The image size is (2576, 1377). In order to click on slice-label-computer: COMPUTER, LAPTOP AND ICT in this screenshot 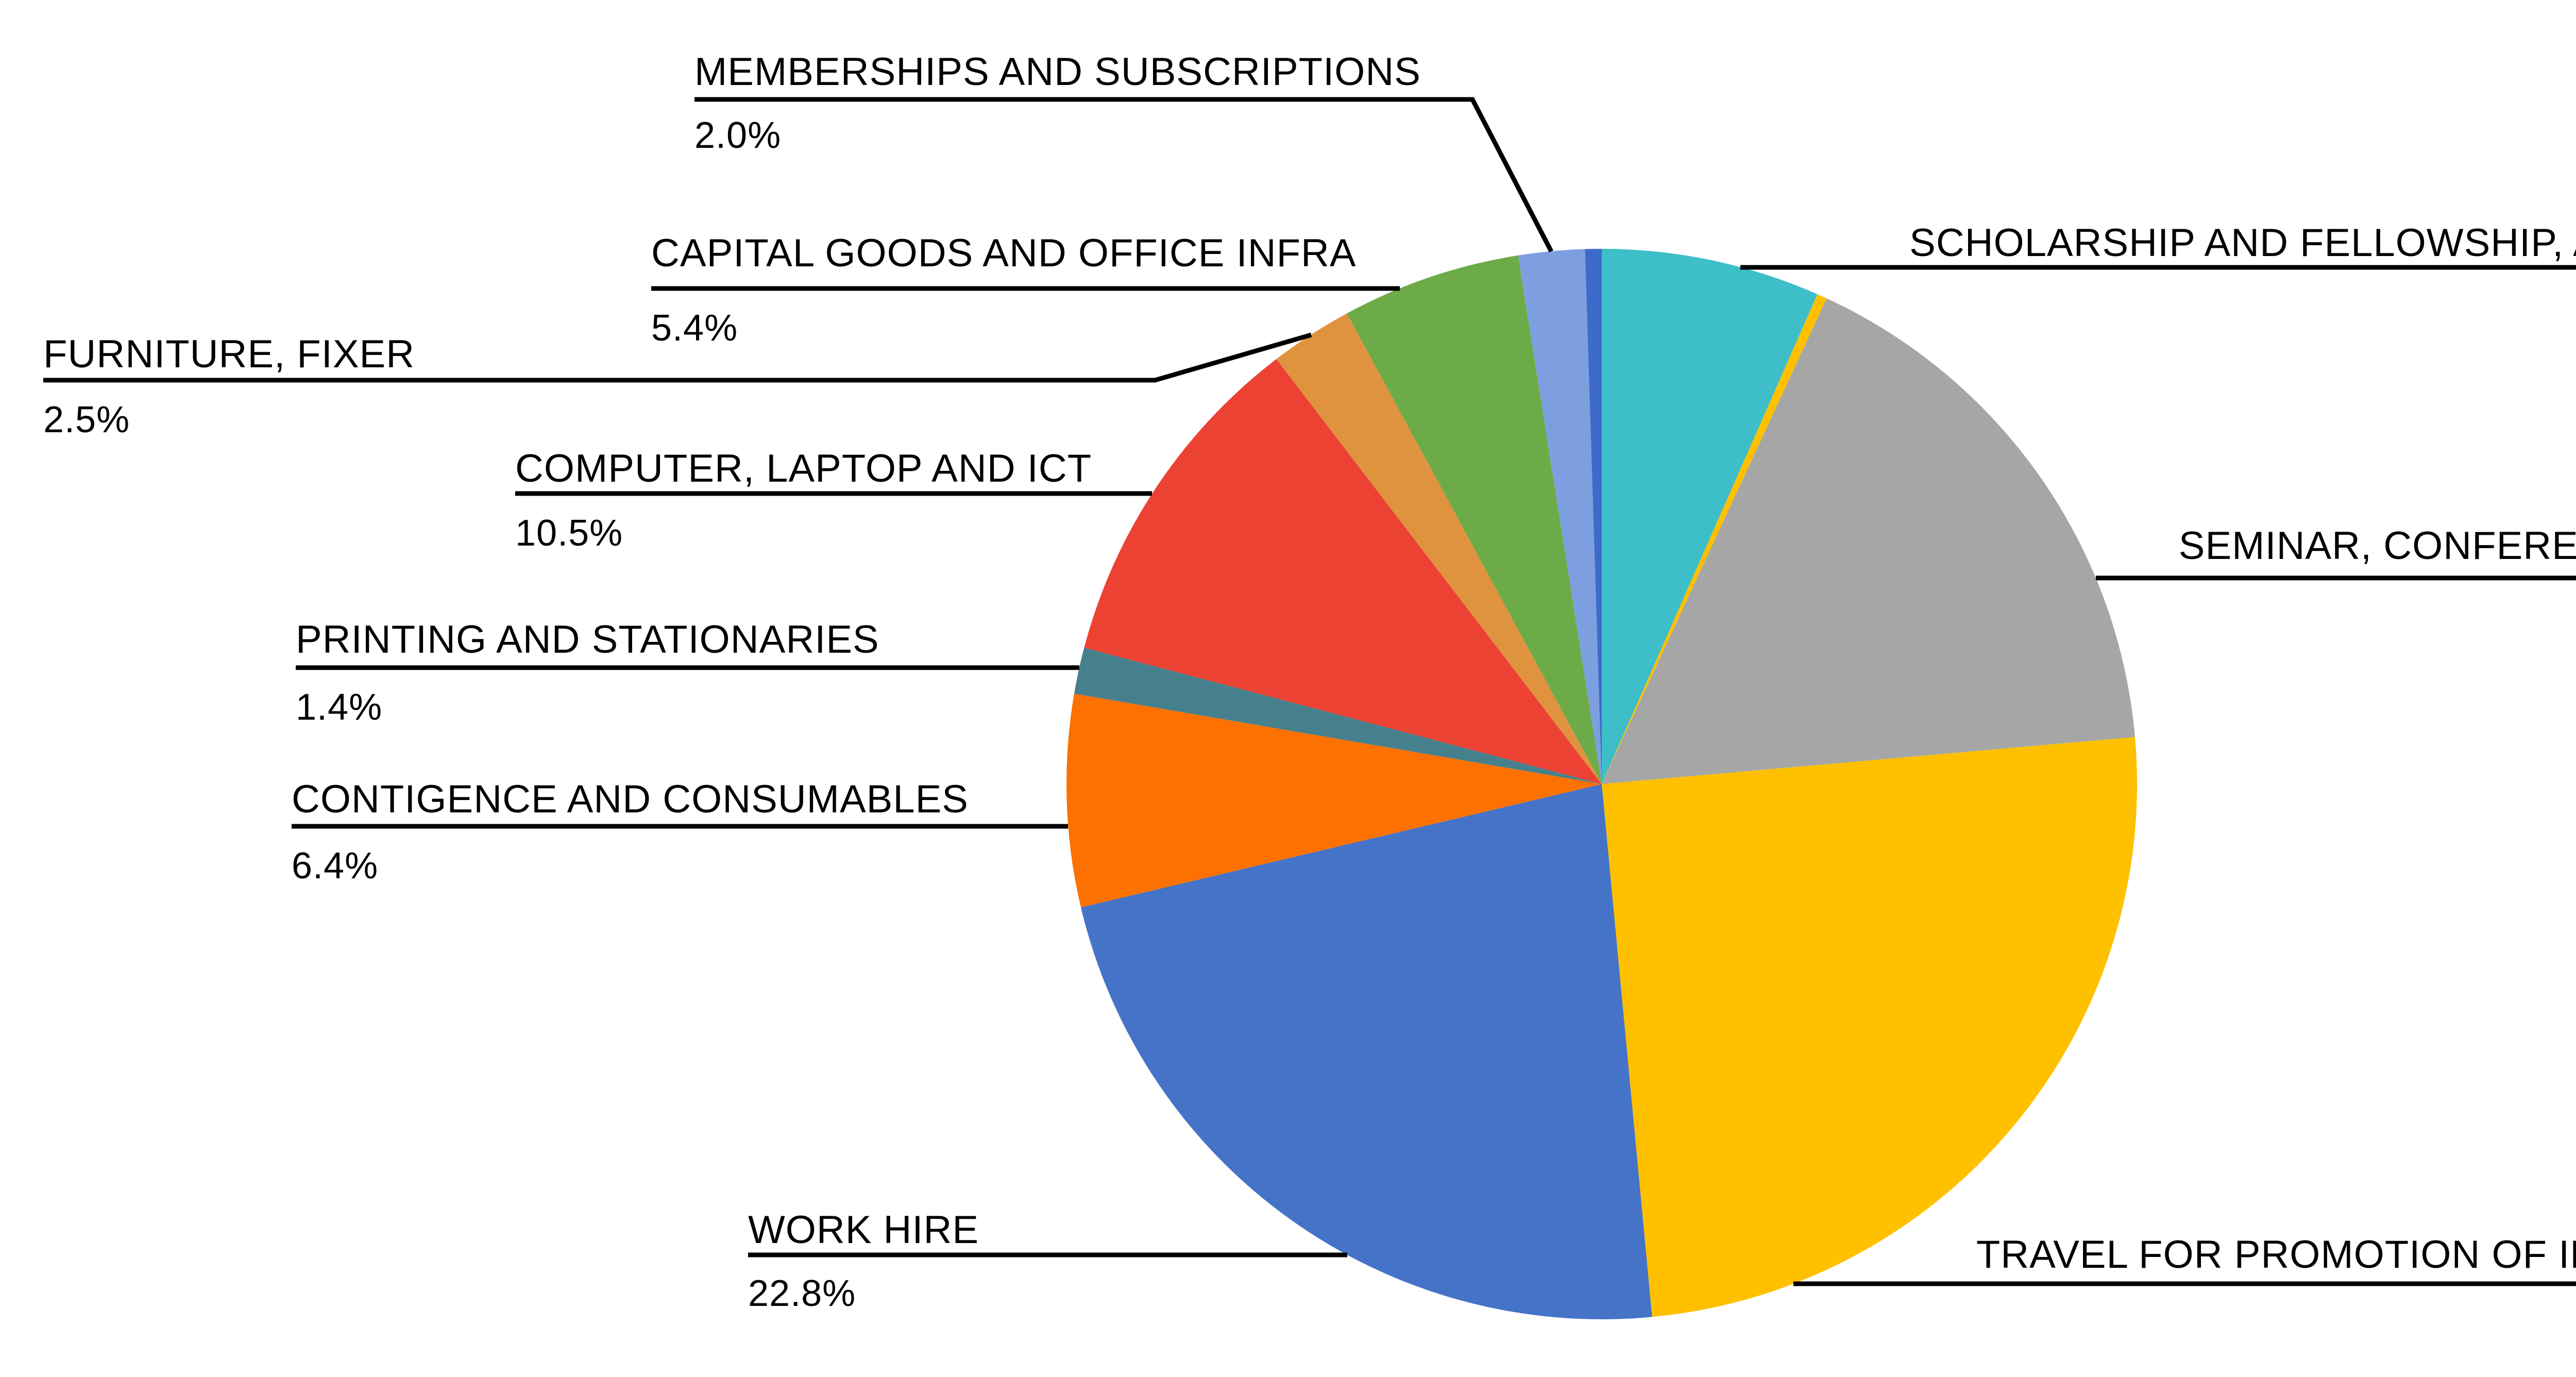, I will do `click(804, 468)`.